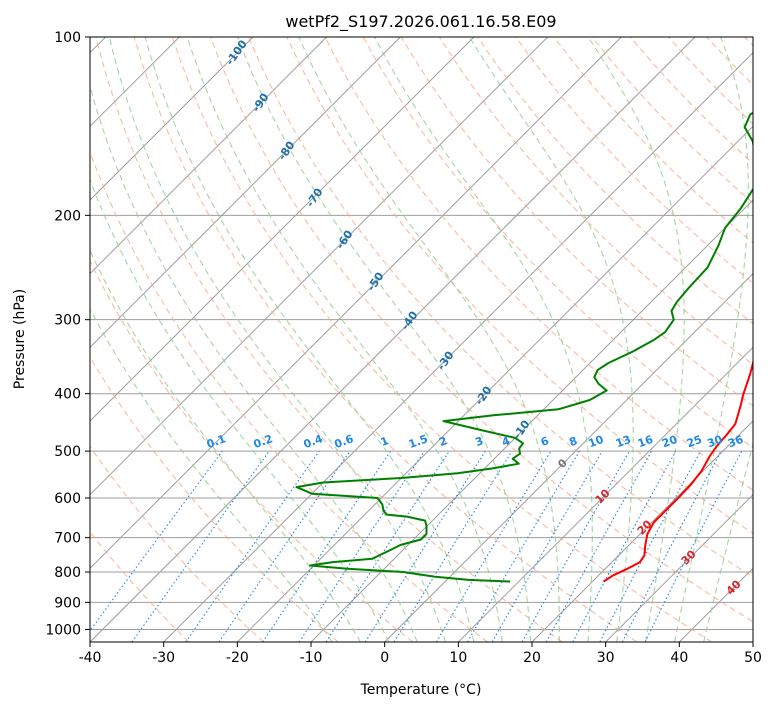 The image size is (775, 708). Describe the element at coordinates (20, 339) in the screenshot. I see `y-axis-label: Pressure (hPa)` at that location.